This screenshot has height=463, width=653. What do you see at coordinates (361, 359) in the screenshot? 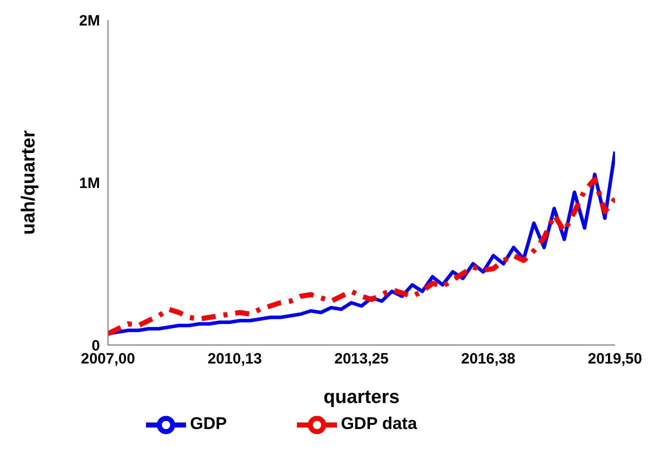
I see `x-tick-label: 2013,25` at bounding box center [361, 359].